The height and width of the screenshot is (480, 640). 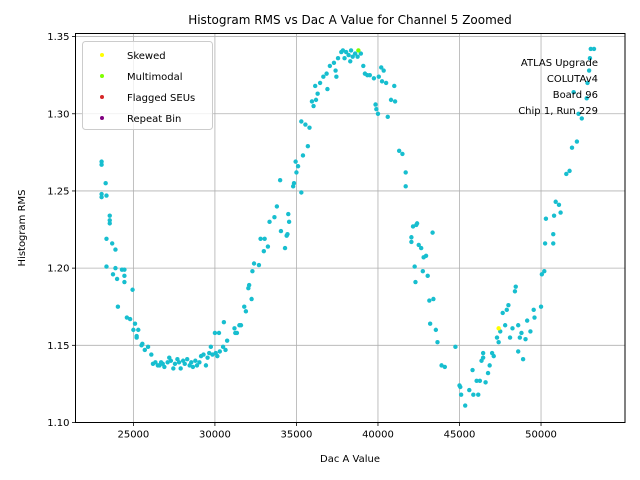 I want to click on x-tick-label: 40000, so click(x=378, y=435).